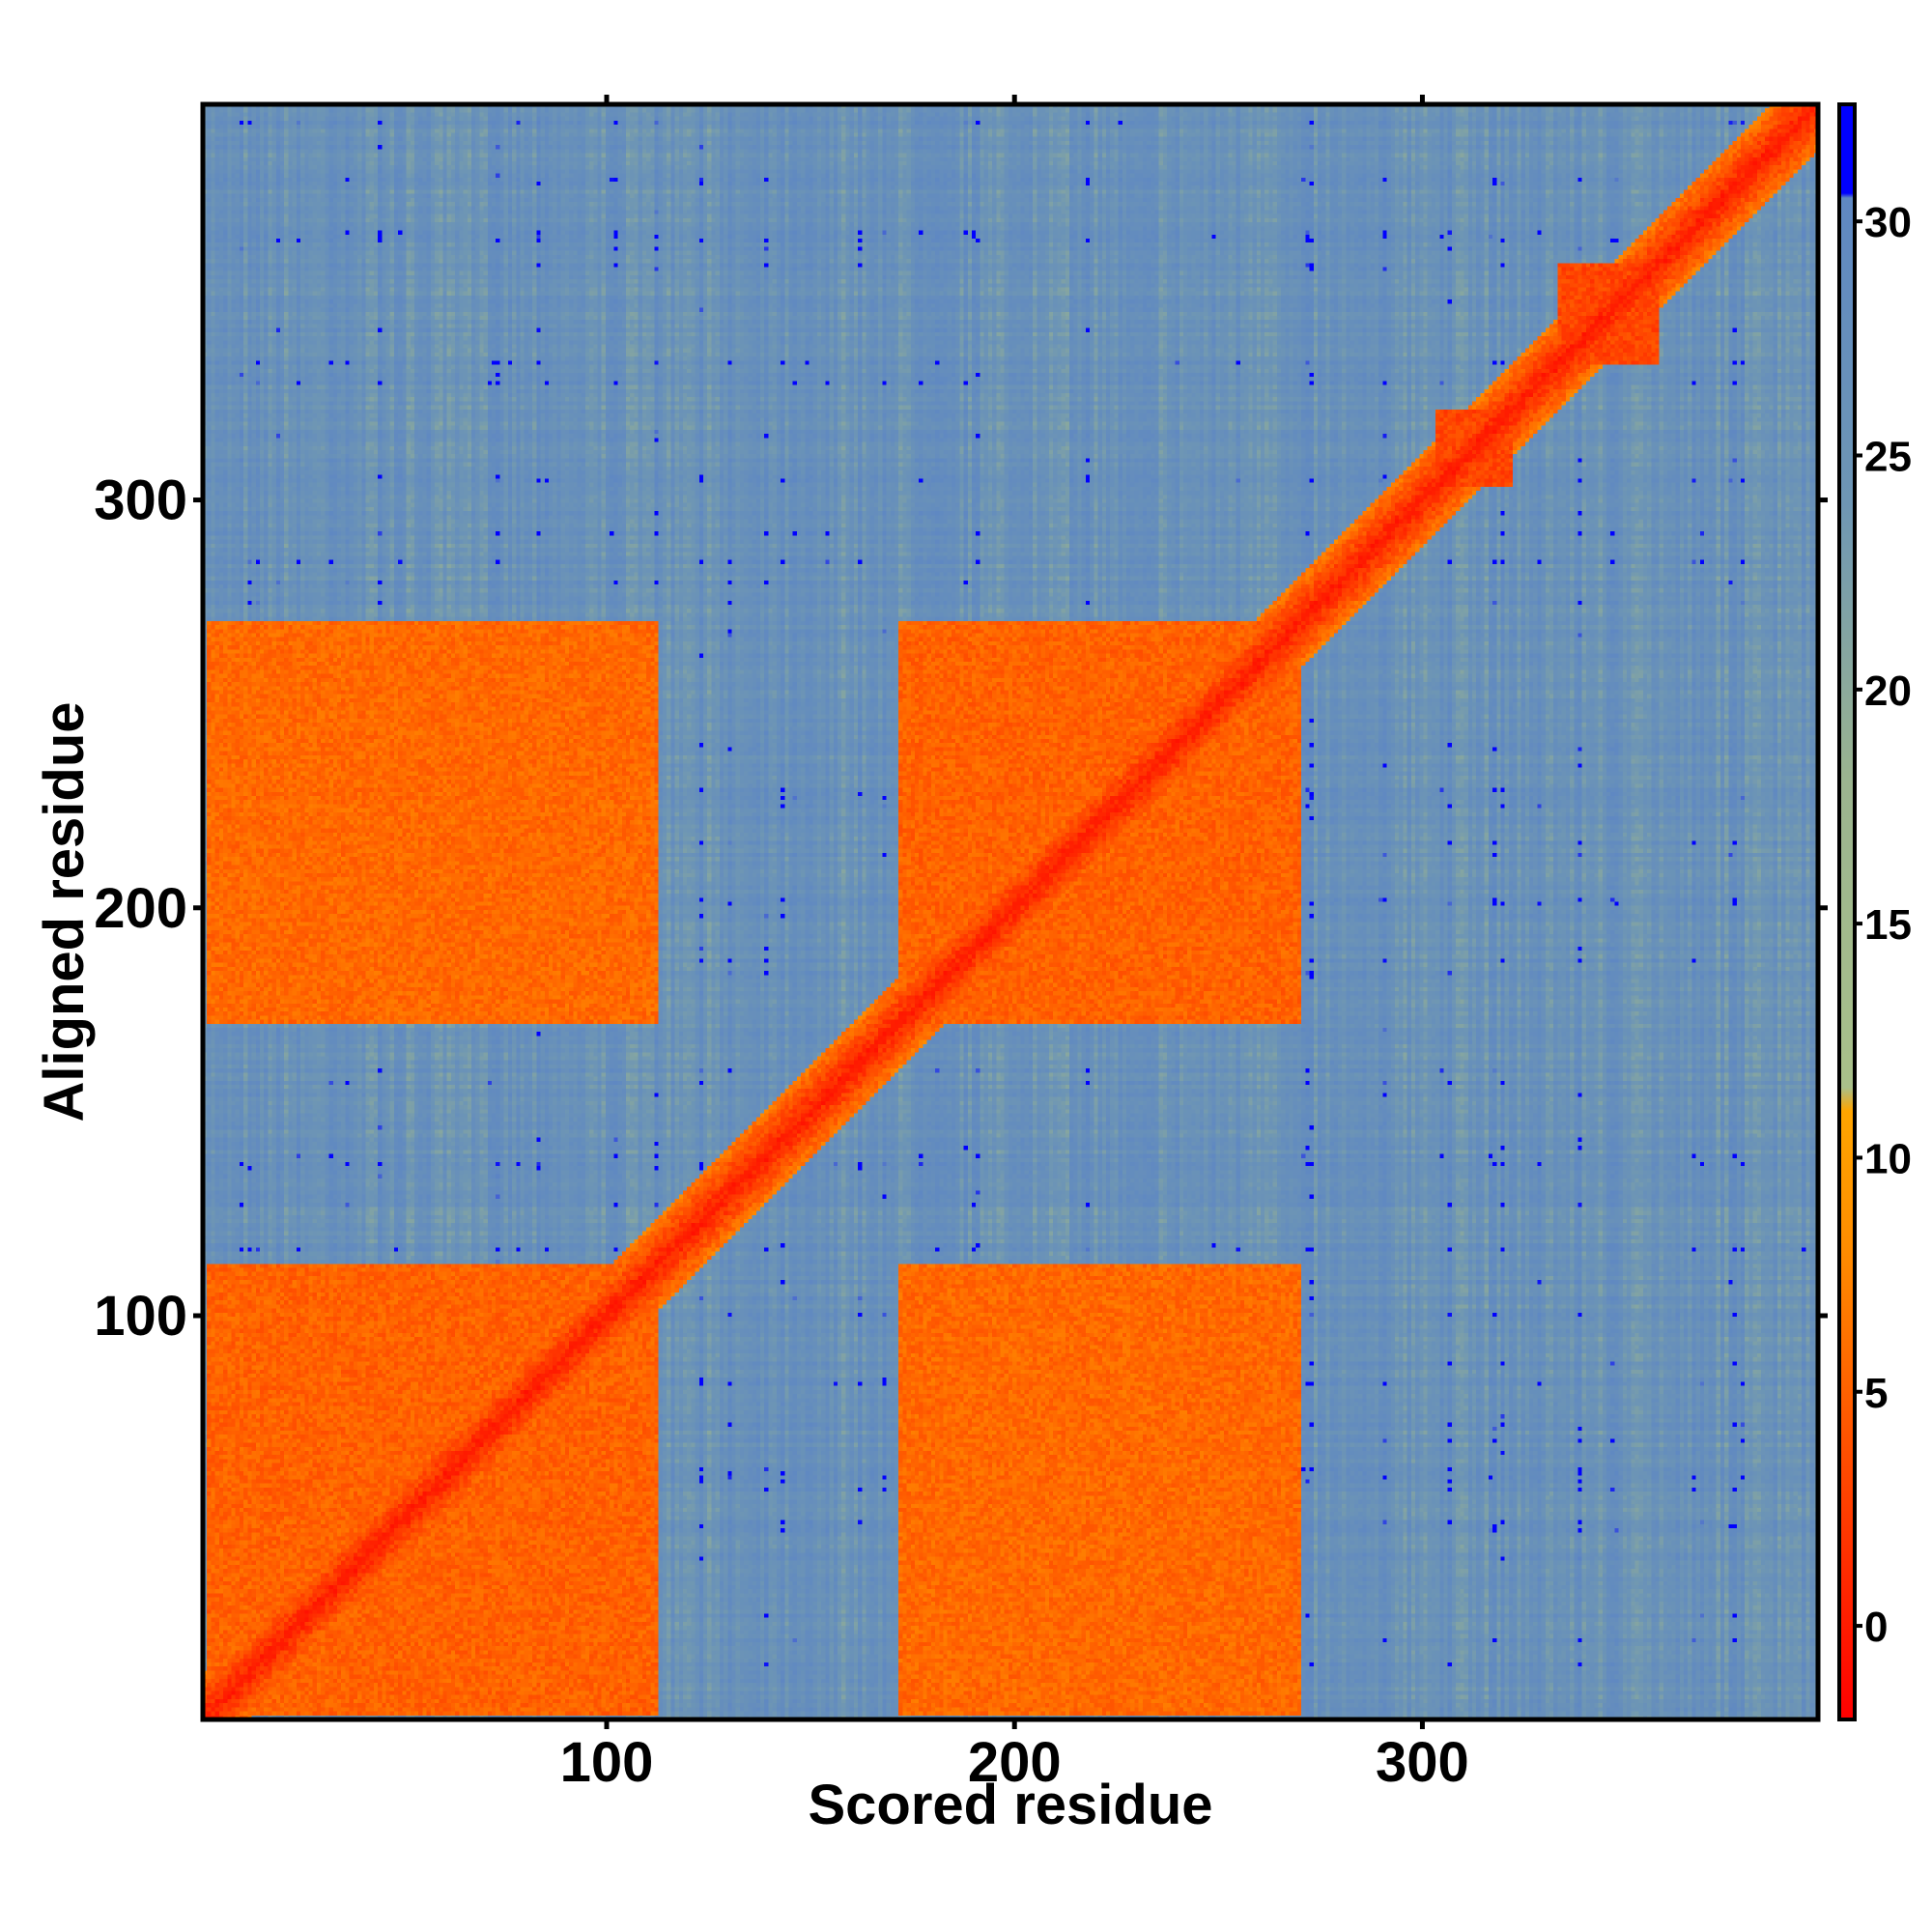 The height and width of the screenshot is (1932, 1932). What do you see at coordinates (1876, 1393) in the screenshot?
I see `colorbar-tick-label: 5` at bounding box center [1876, 1393].